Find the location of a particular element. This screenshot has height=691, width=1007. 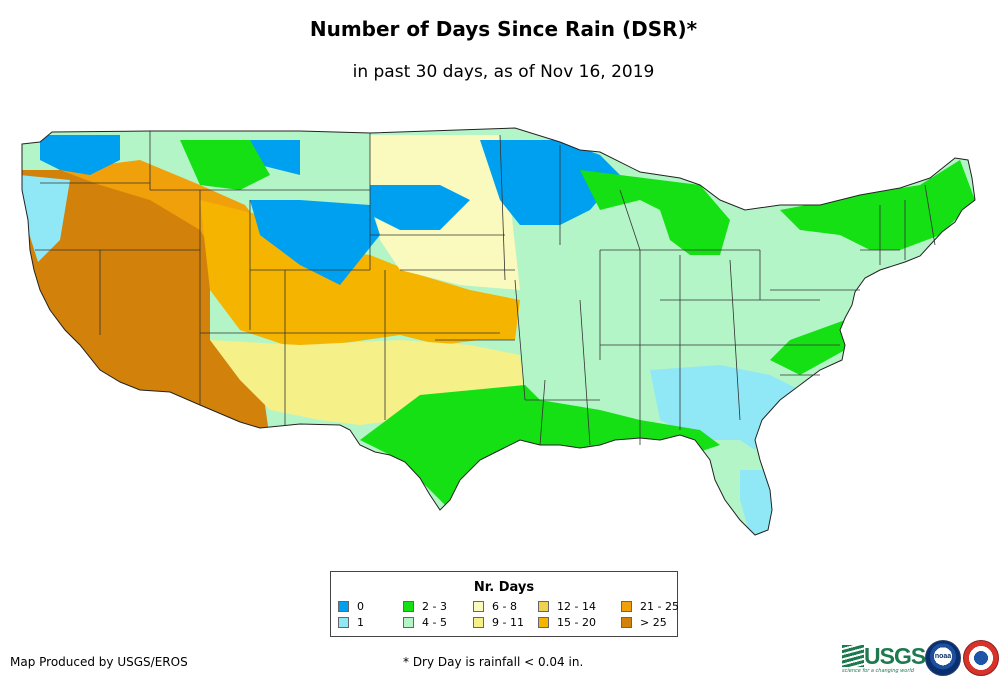

legend-label: 6 - 8 is located at coordinates (504, 606).